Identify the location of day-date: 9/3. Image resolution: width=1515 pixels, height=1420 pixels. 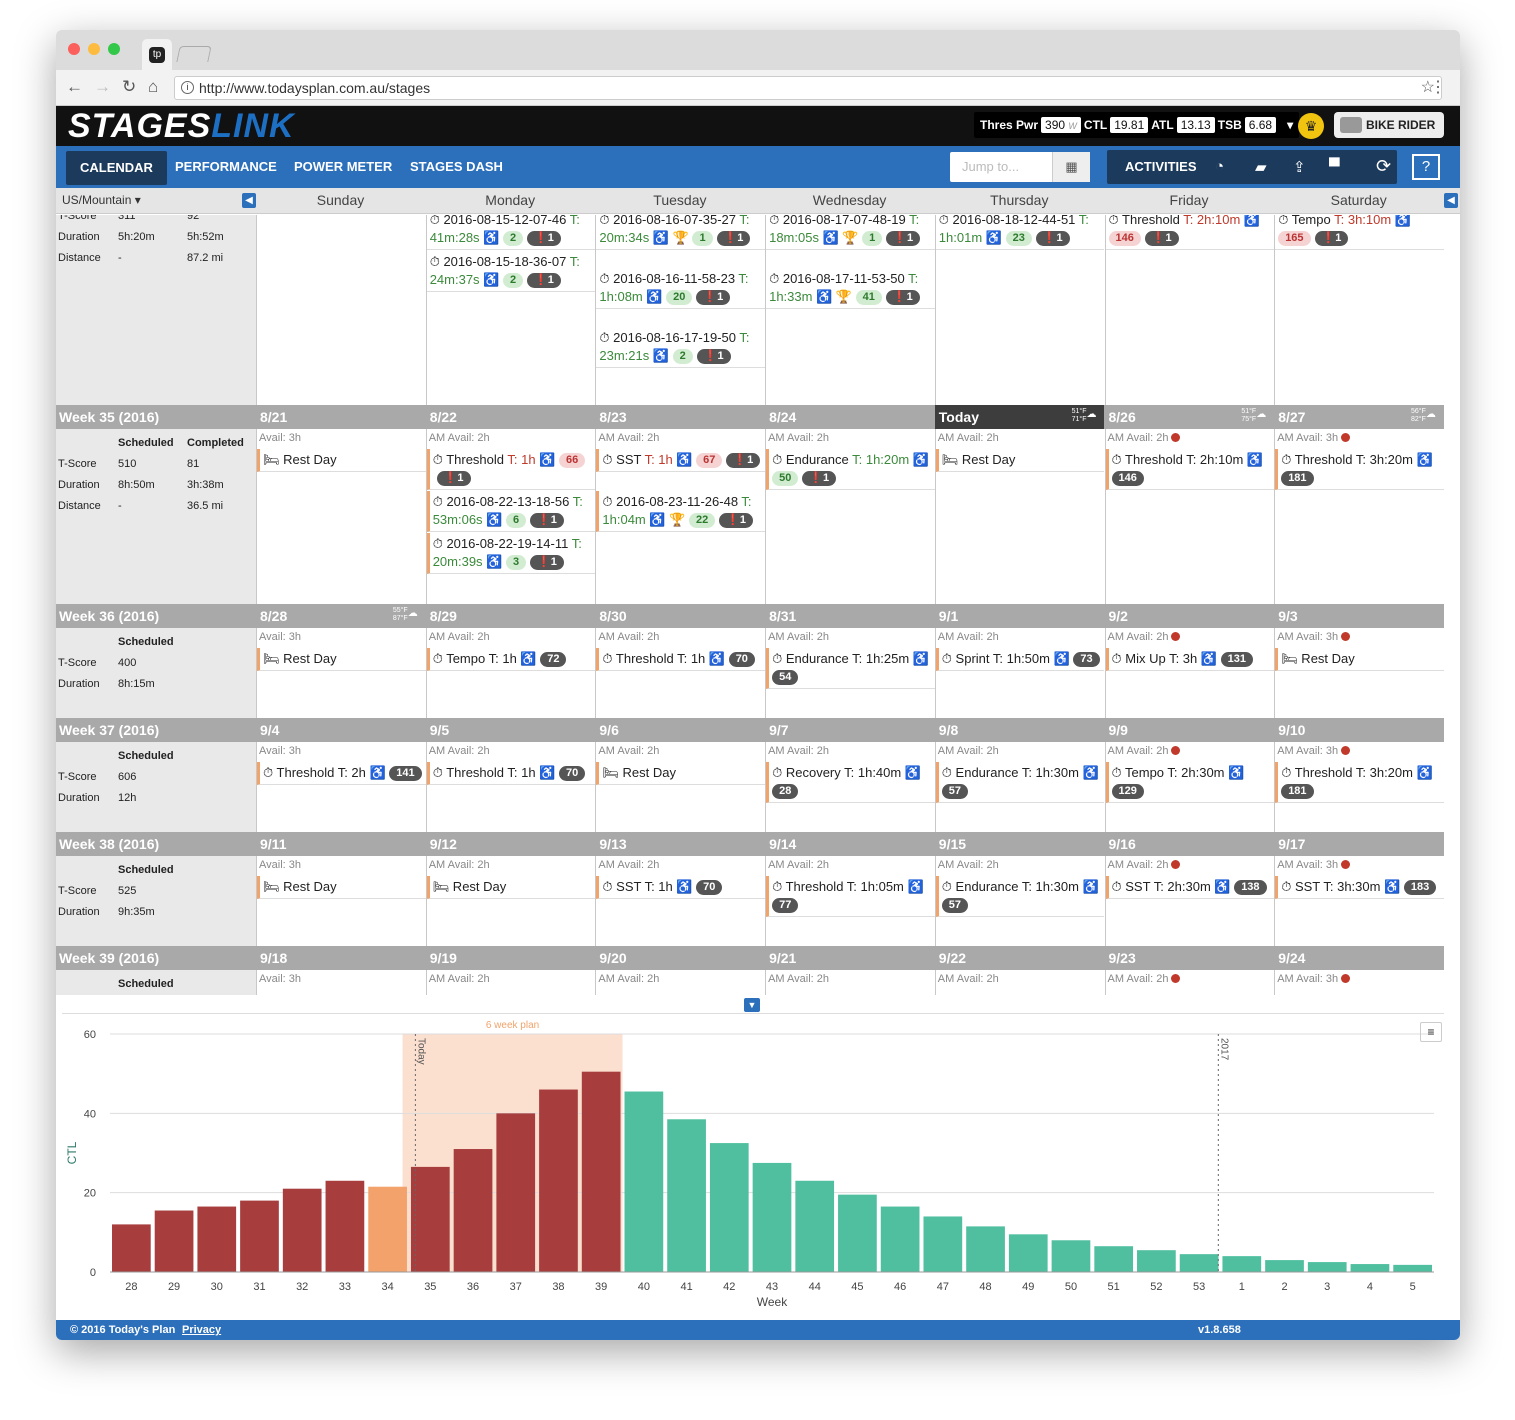
(1288, 616).